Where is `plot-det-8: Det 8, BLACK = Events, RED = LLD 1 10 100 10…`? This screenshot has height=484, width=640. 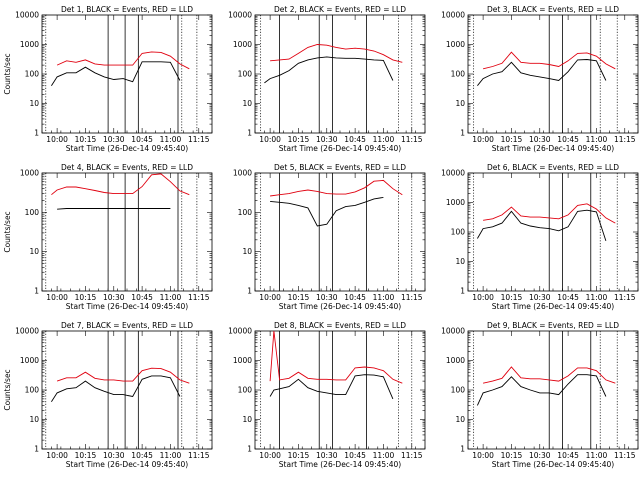
plot-det-8: Det 8, BLACK = Events, RED = LLD 1 10 100 10… is located at coordinates (327, 395).